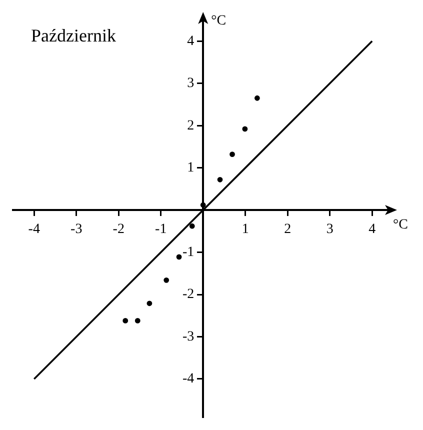 The image size is (423, 430). I want to click on y-tick-label: -2, so click(188, 294).